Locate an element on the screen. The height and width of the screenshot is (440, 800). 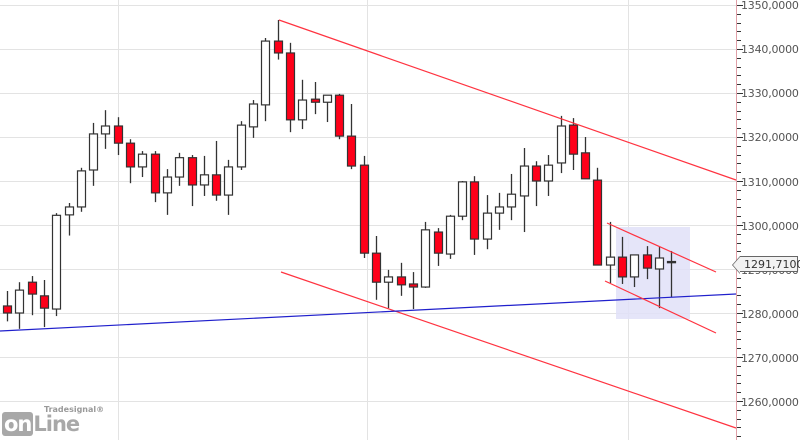
y-axis is located at coordinates (739, 220).